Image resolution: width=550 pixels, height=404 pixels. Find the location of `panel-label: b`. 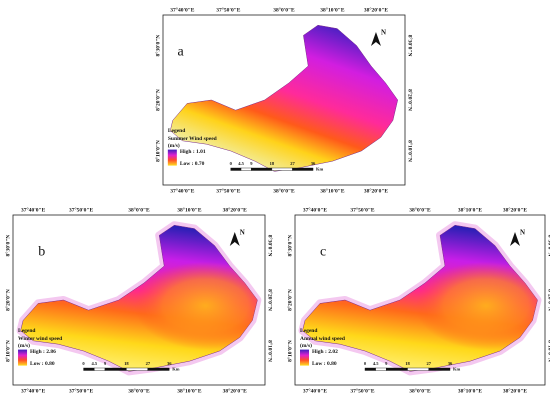

panel-label: b is located at coordinates (41, 252).